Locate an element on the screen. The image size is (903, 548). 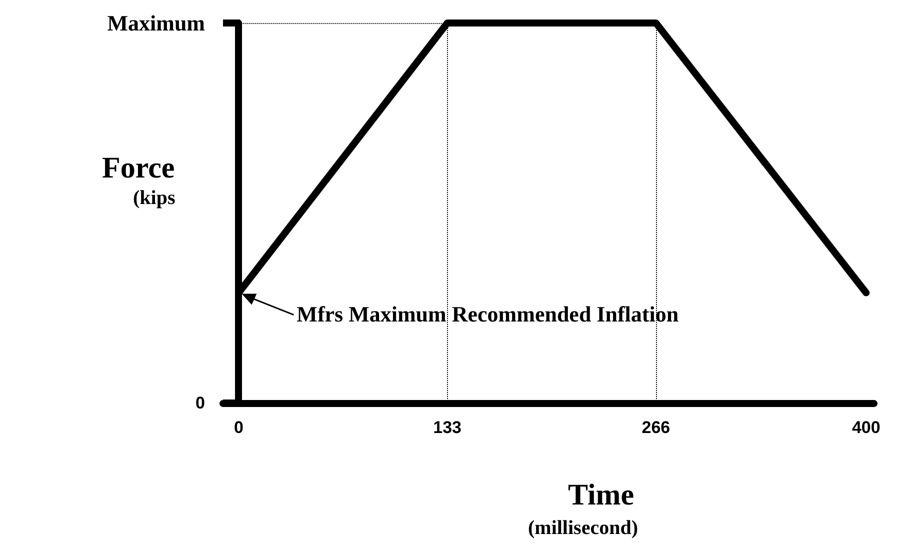
x-tick-label: 0 is located at coordinates (239, 427).